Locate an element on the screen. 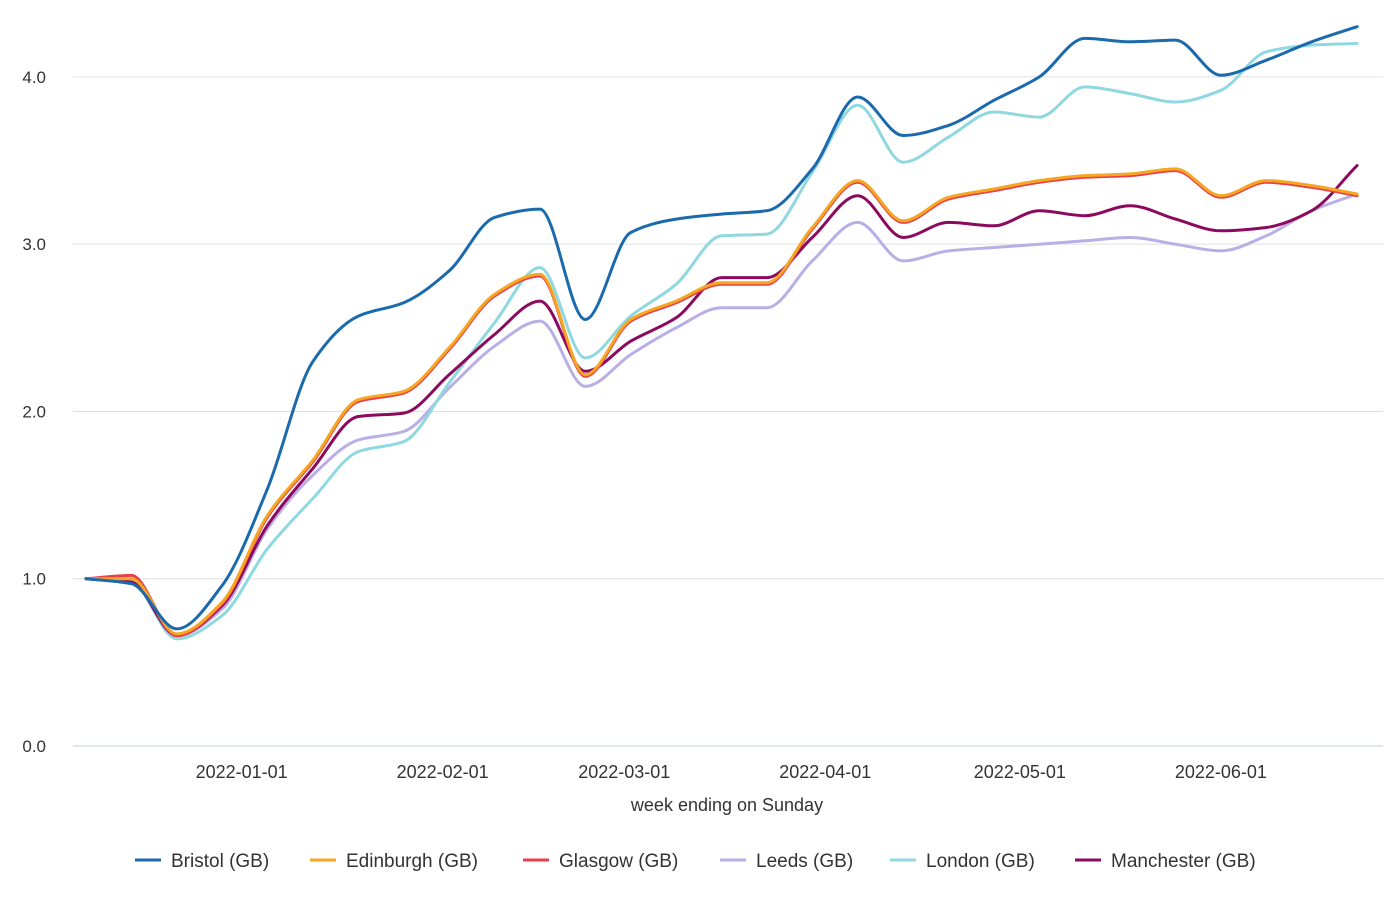 The width and height of the screenshot is (1400, 914). legend-label: London (GB) is located at coordinates (980, 861).